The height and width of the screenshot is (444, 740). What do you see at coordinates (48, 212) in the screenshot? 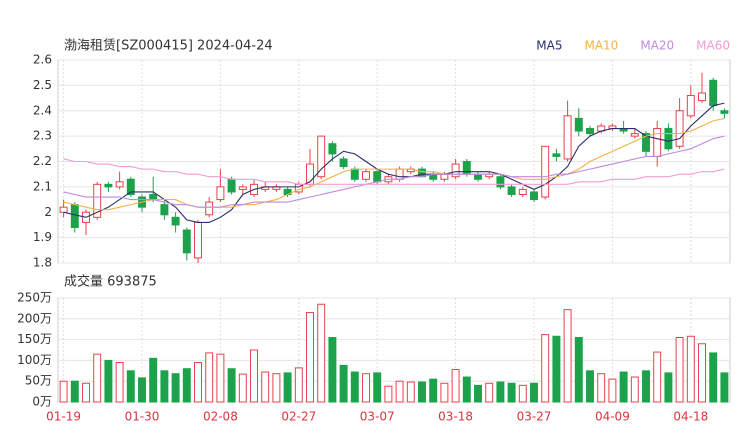
I see `y-tick-label: 2` at bounding box center [48, 212].